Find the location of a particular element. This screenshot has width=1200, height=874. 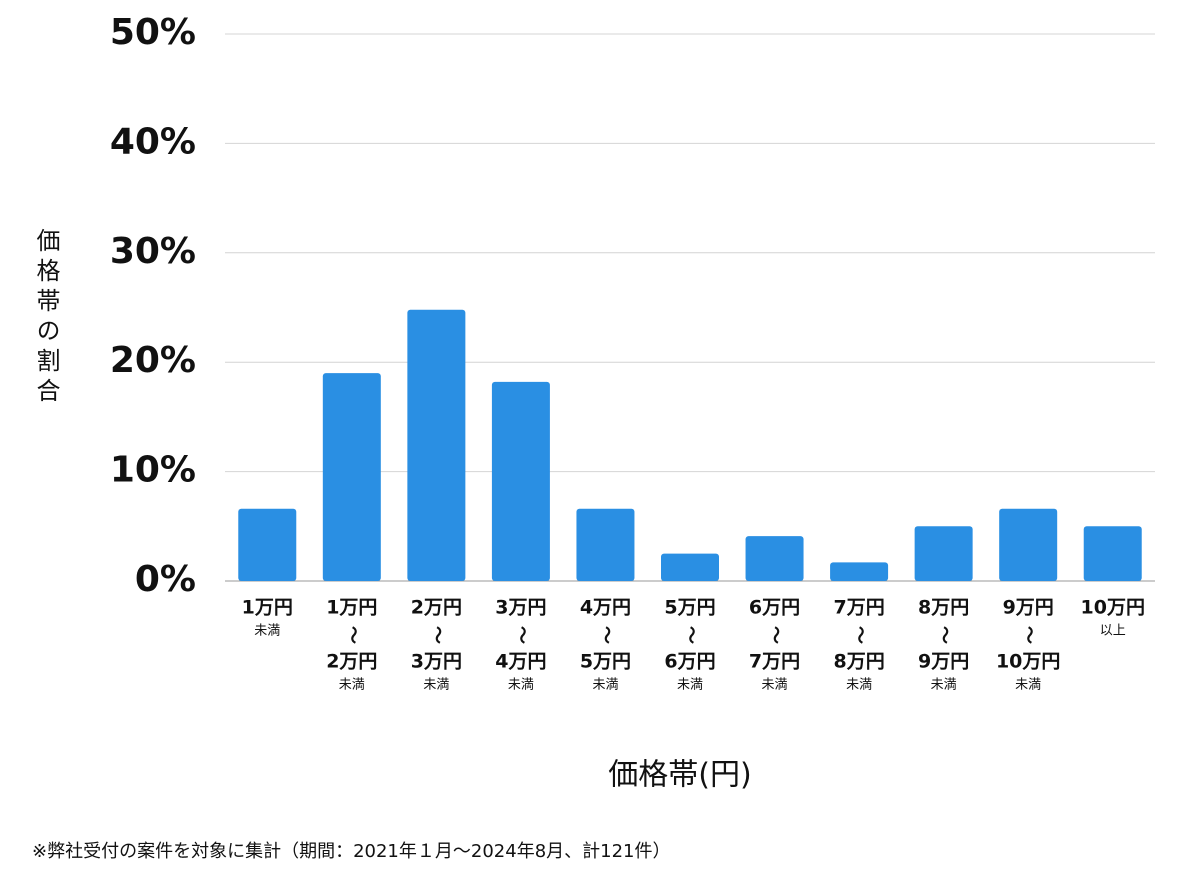

y-tick-label: 40% is located at coordinates (153, 141).